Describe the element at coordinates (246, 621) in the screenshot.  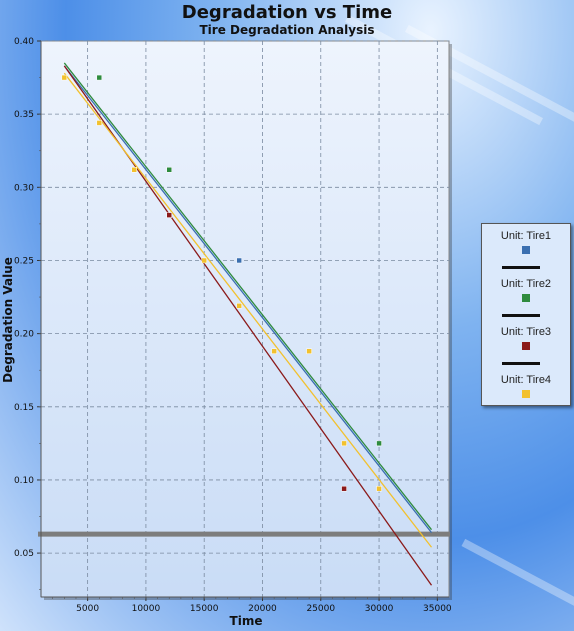
I see `x-axis-label: Time` at that location.